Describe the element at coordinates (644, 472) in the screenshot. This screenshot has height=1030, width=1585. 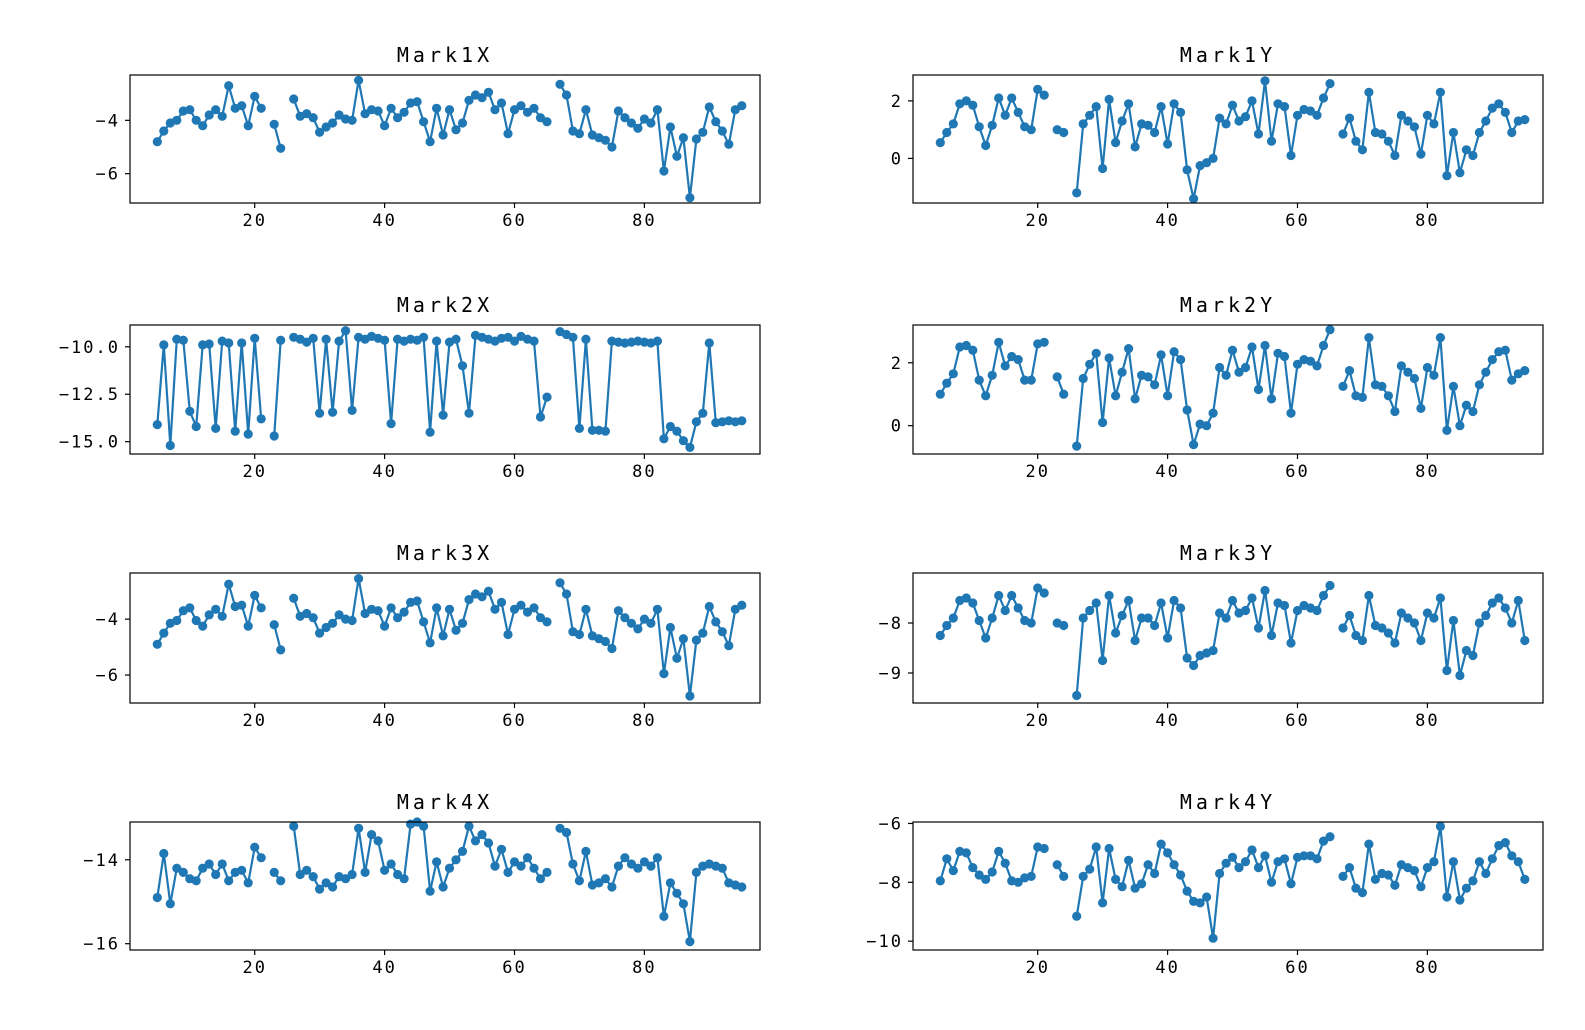
I see `x-tick-label: 80` at that location.